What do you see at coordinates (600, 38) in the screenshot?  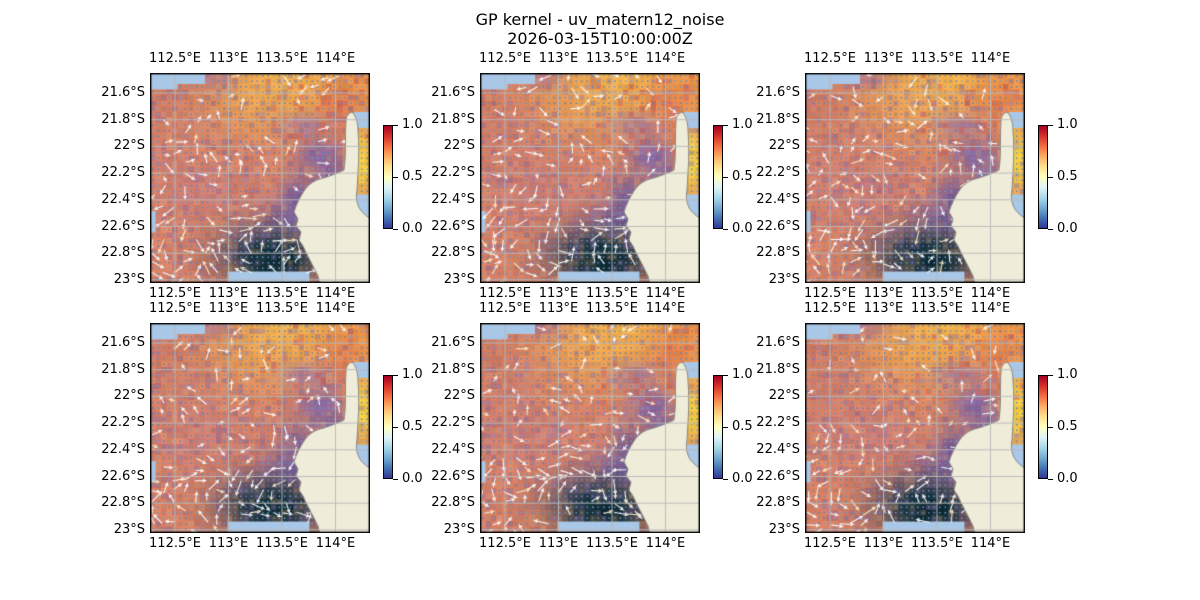 I see `figure-timestamp: 2026-03-15T10:00:00Z` at bounding box center [600, 38].